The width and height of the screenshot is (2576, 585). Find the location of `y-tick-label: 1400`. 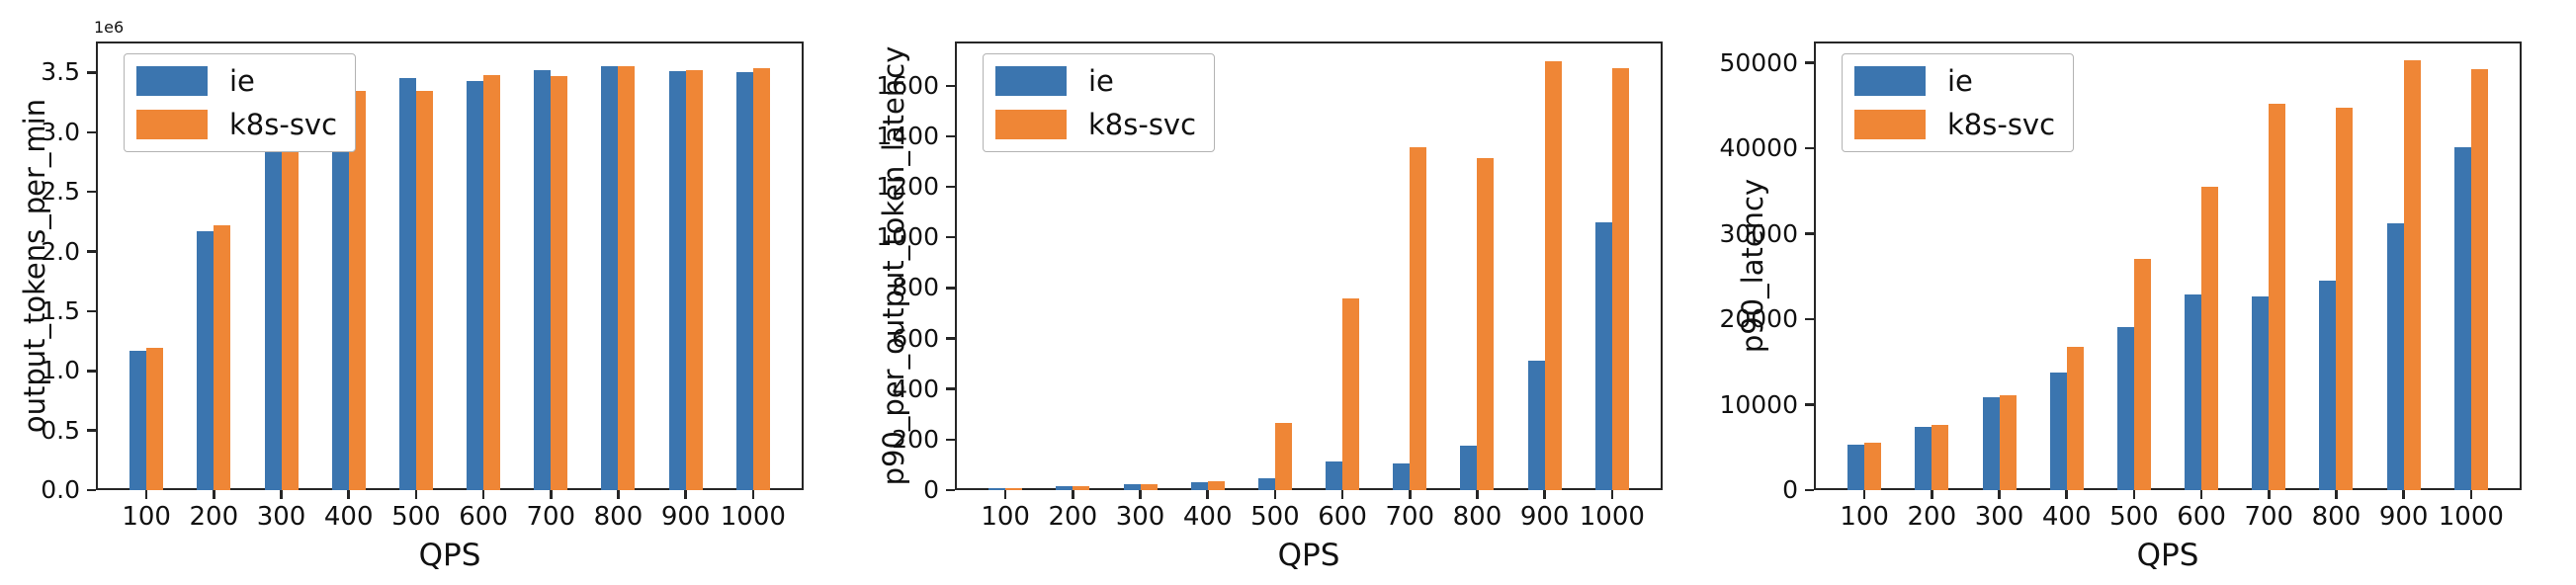

y-tick-label: 1400 is located at coordinates (907, 135).